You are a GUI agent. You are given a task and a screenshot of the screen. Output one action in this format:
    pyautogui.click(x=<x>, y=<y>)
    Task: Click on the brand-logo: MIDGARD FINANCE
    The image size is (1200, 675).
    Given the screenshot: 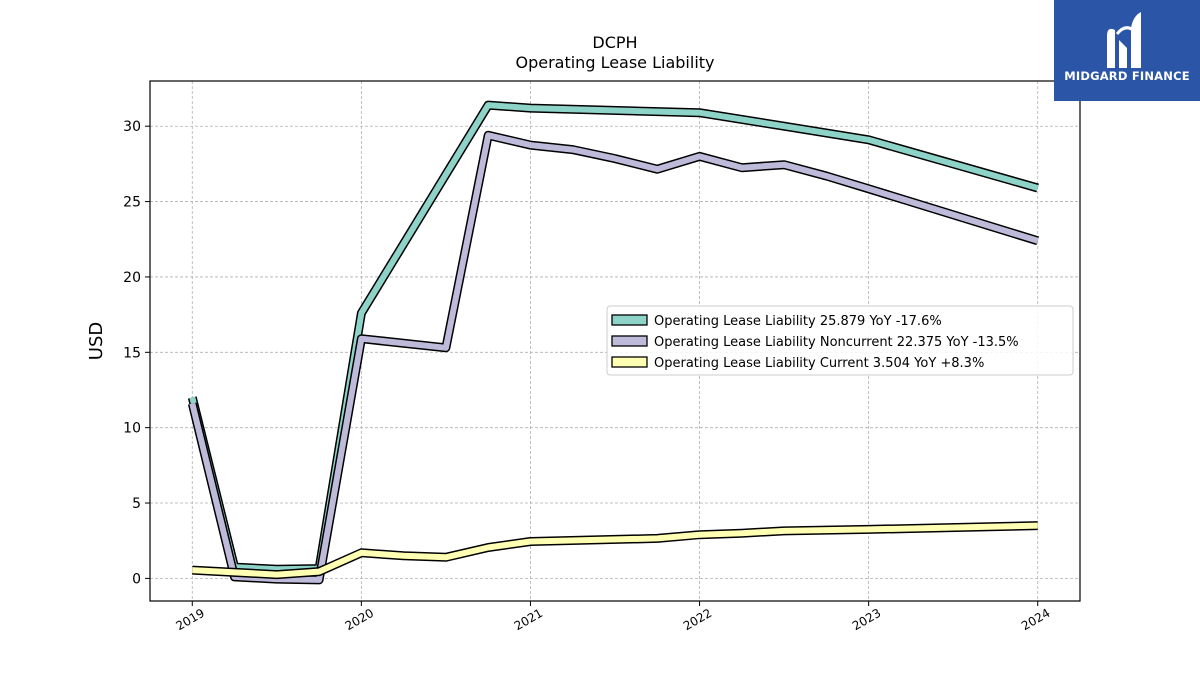 What is the action you would take?
    pyautogui.click(x=1127, y=50)
    